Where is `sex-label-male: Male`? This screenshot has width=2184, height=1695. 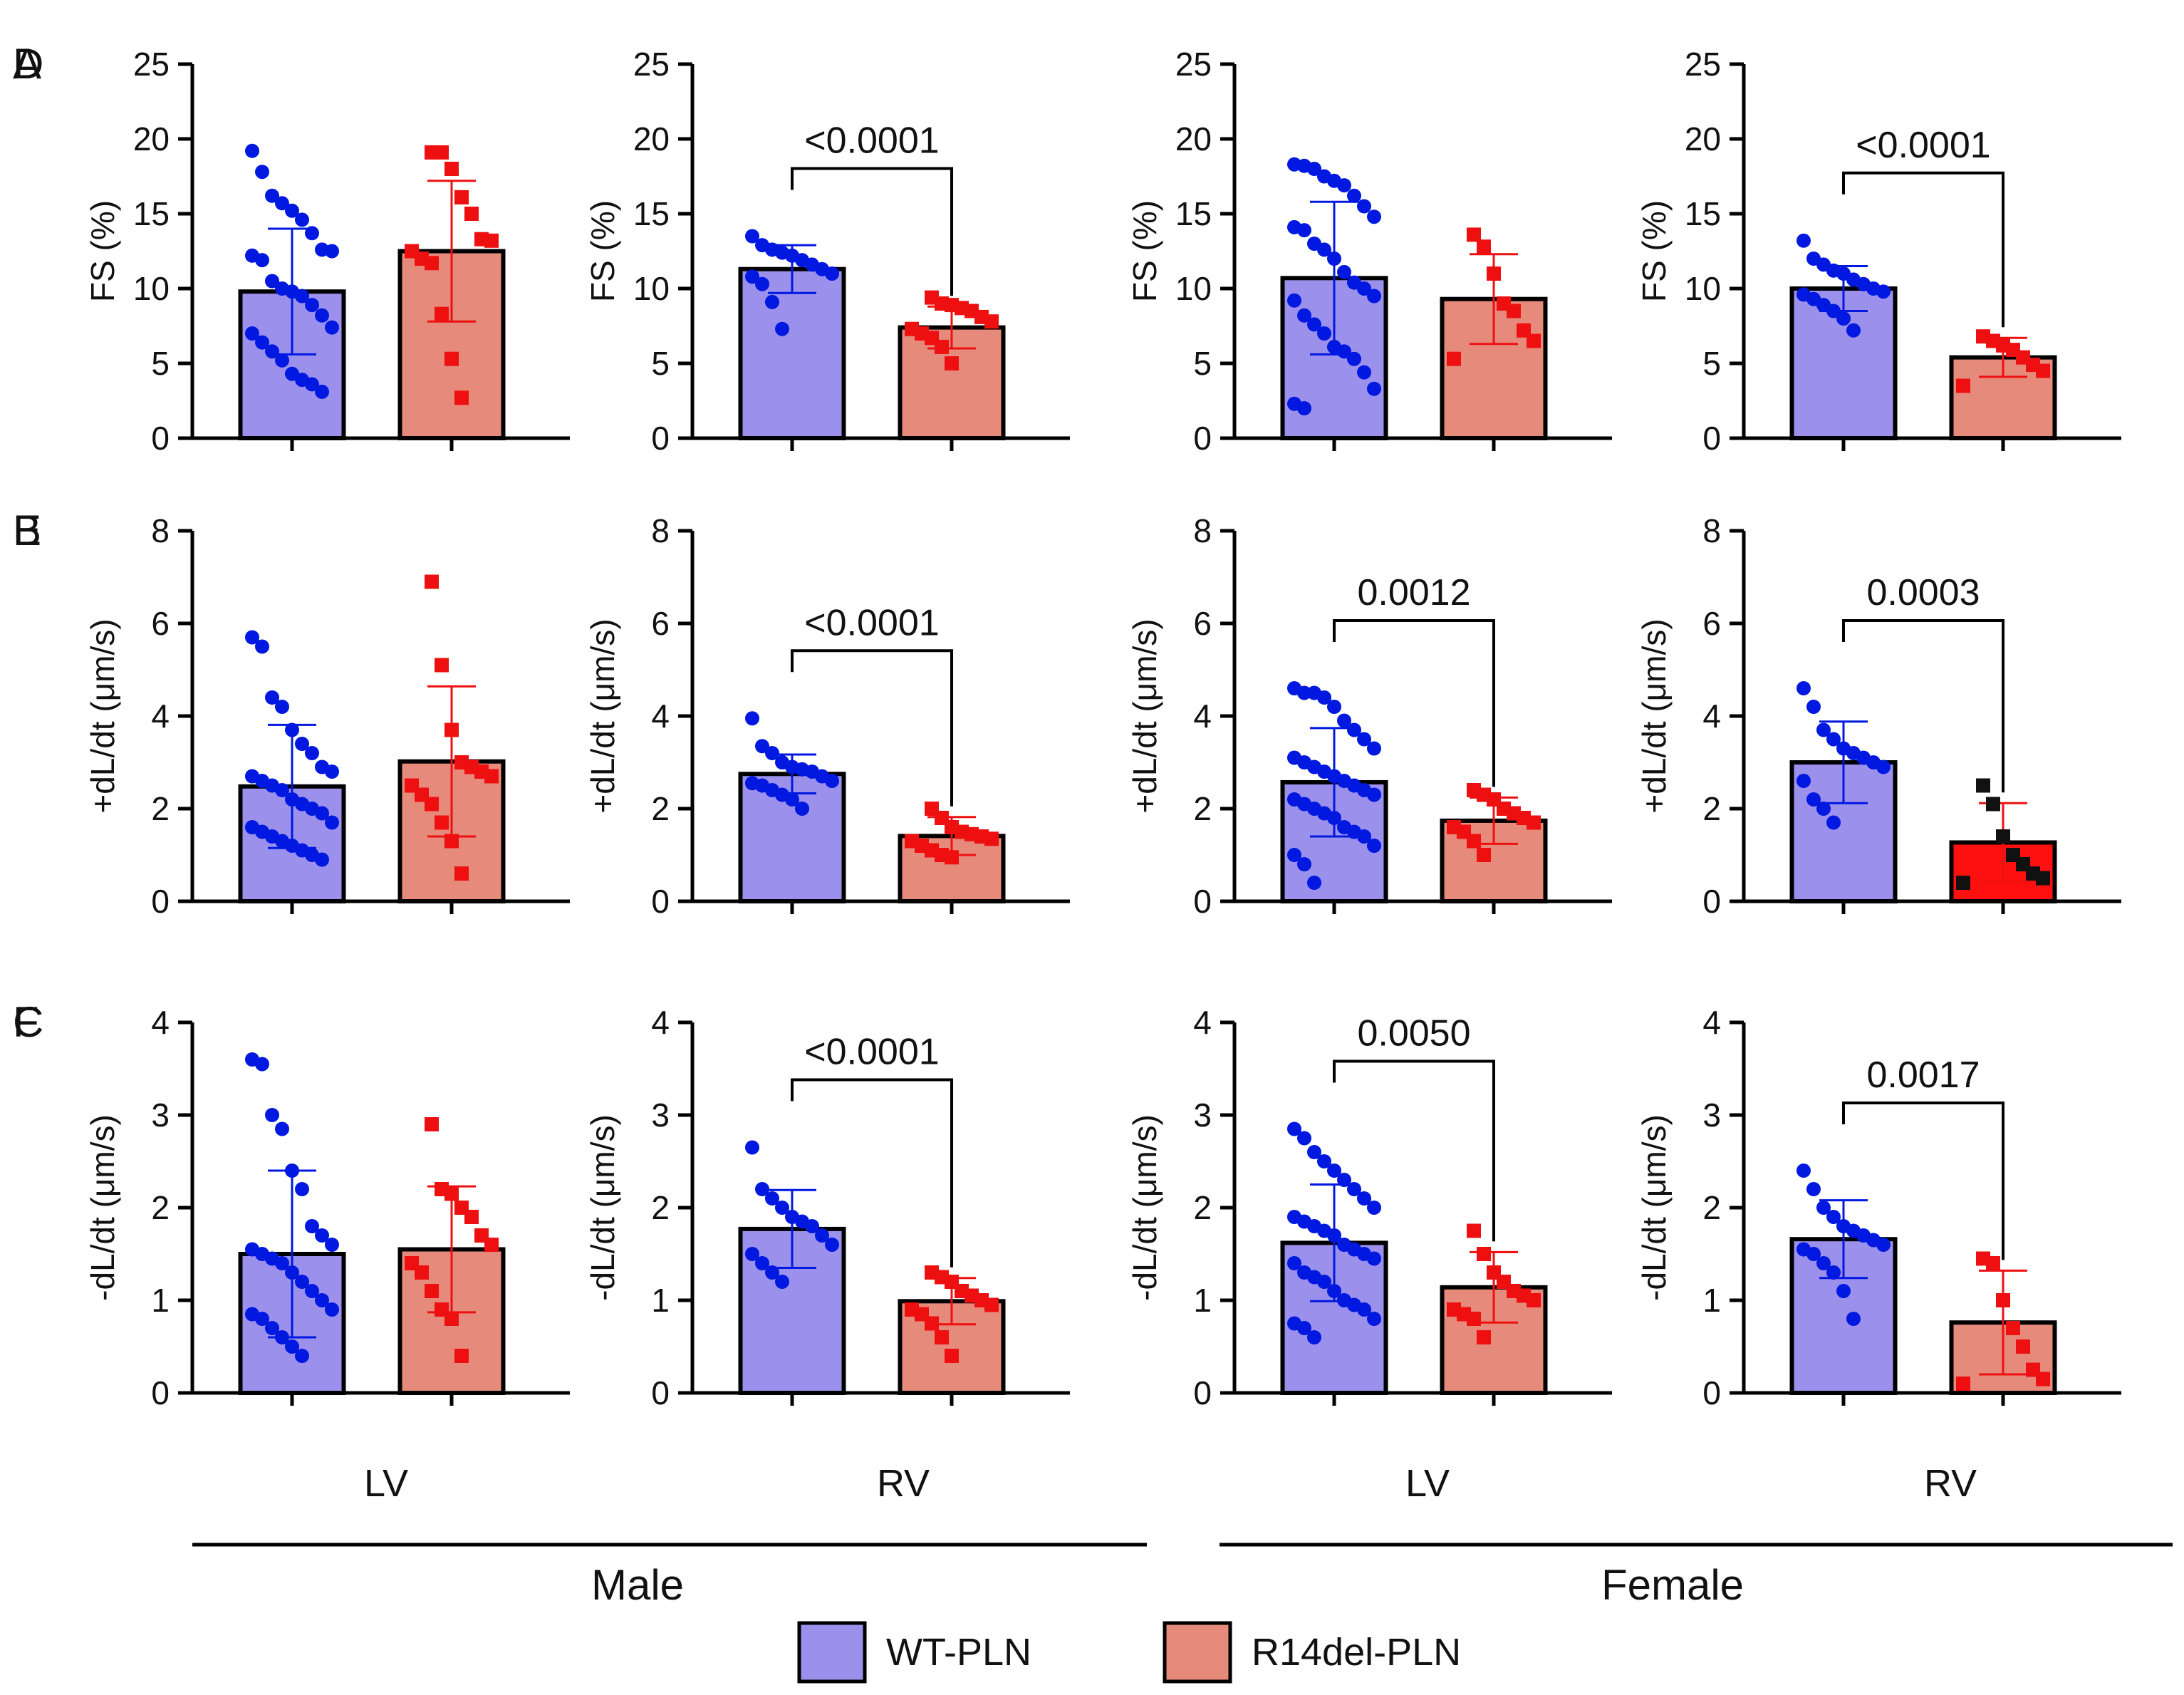
sex-label-male: Male is located at coordinates (637, 1585).